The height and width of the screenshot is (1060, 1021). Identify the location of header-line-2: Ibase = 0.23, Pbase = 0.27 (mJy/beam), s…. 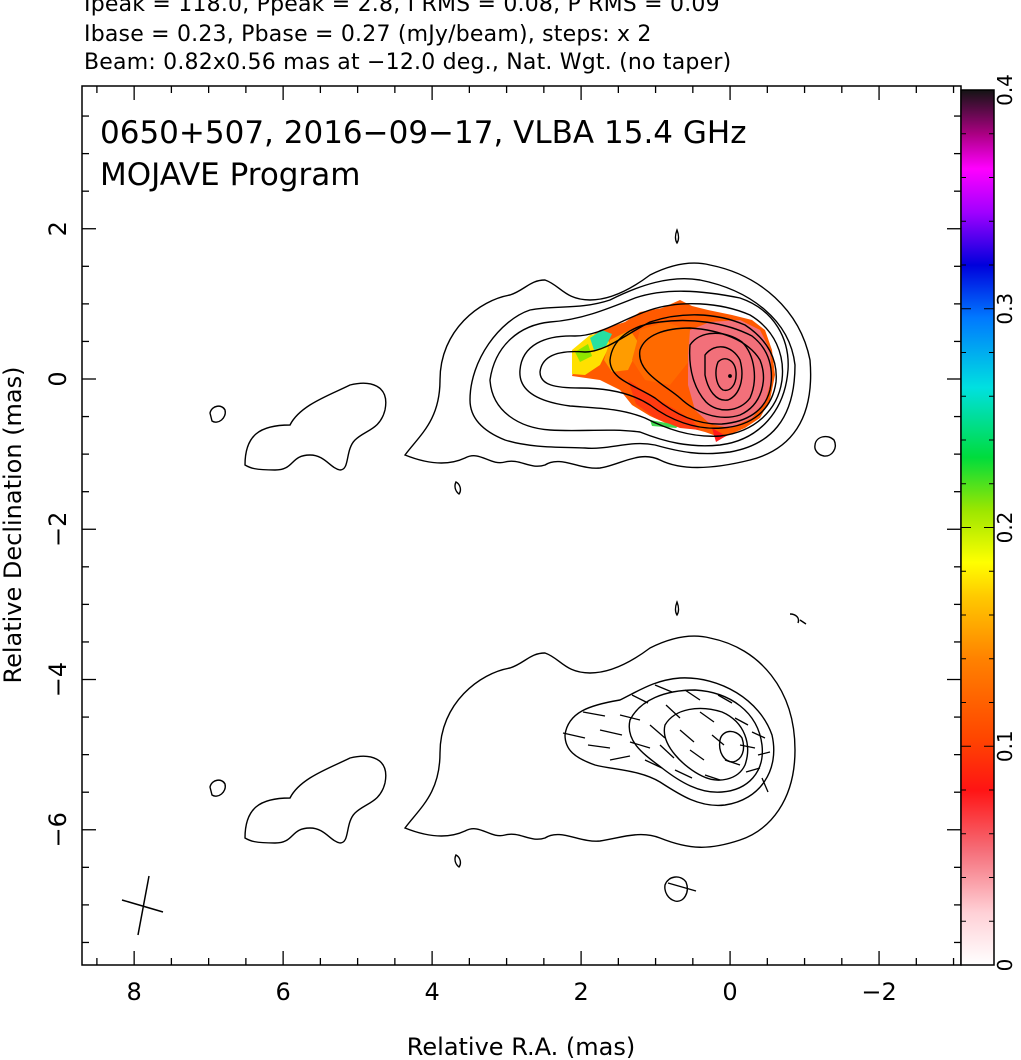
(368, 34).